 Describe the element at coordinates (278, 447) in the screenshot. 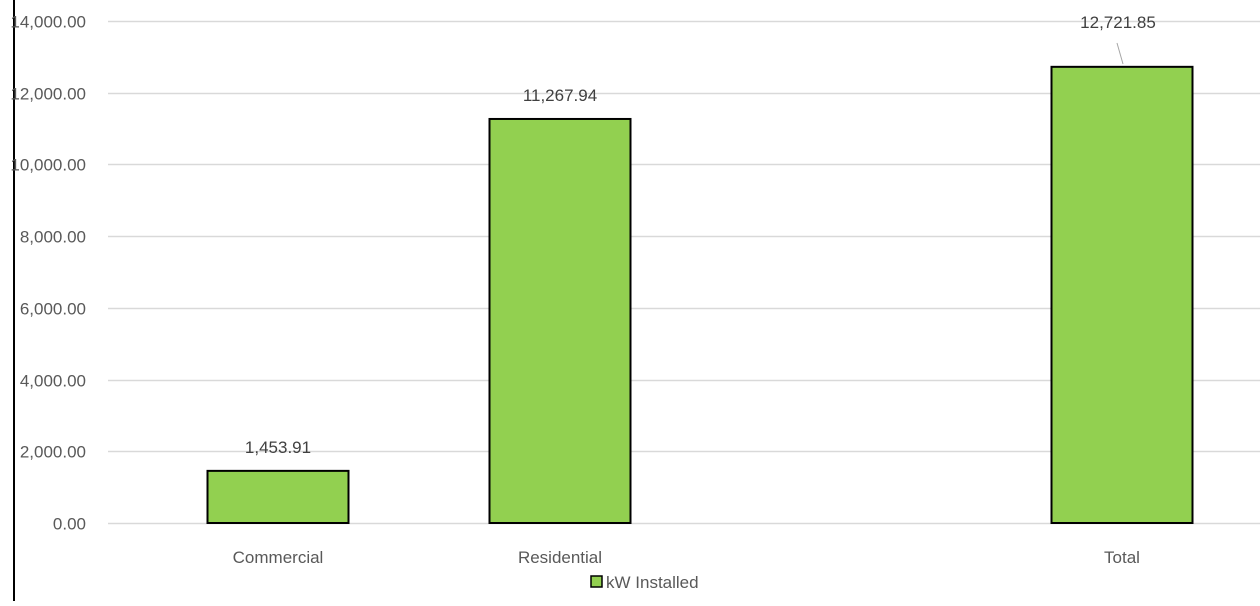

I see `data-label: 1,453.91` at that location.